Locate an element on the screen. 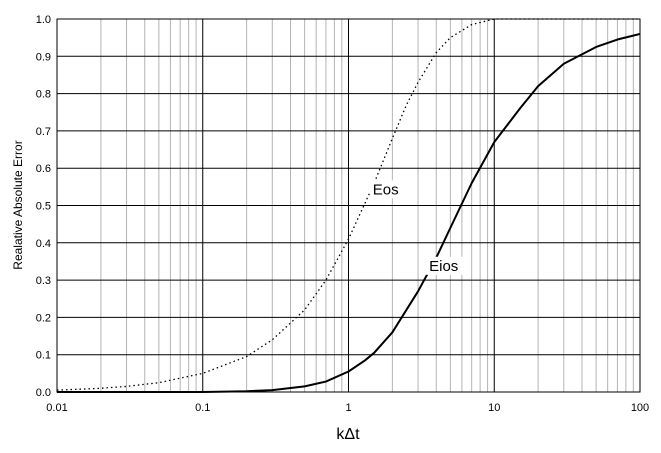  curve-labels: Eos Eios is located at coordinates (416, 227).